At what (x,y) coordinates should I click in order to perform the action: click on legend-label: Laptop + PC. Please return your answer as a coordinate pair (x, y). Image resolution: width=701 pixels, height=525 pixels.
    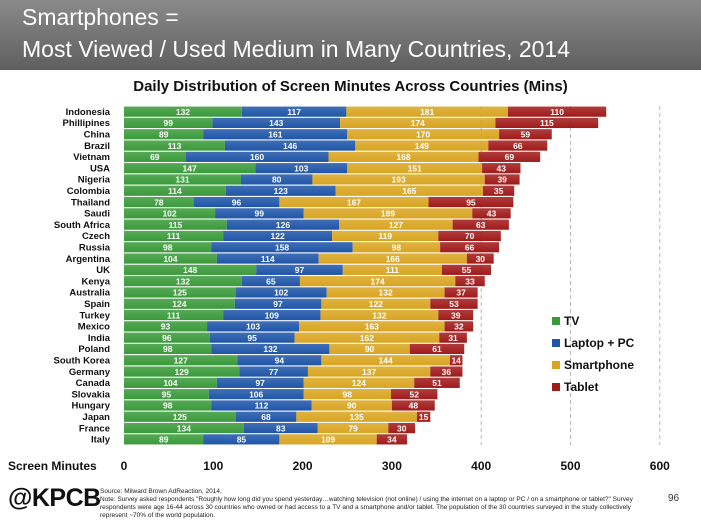
    Looking at the image, I should click on (599, 343).